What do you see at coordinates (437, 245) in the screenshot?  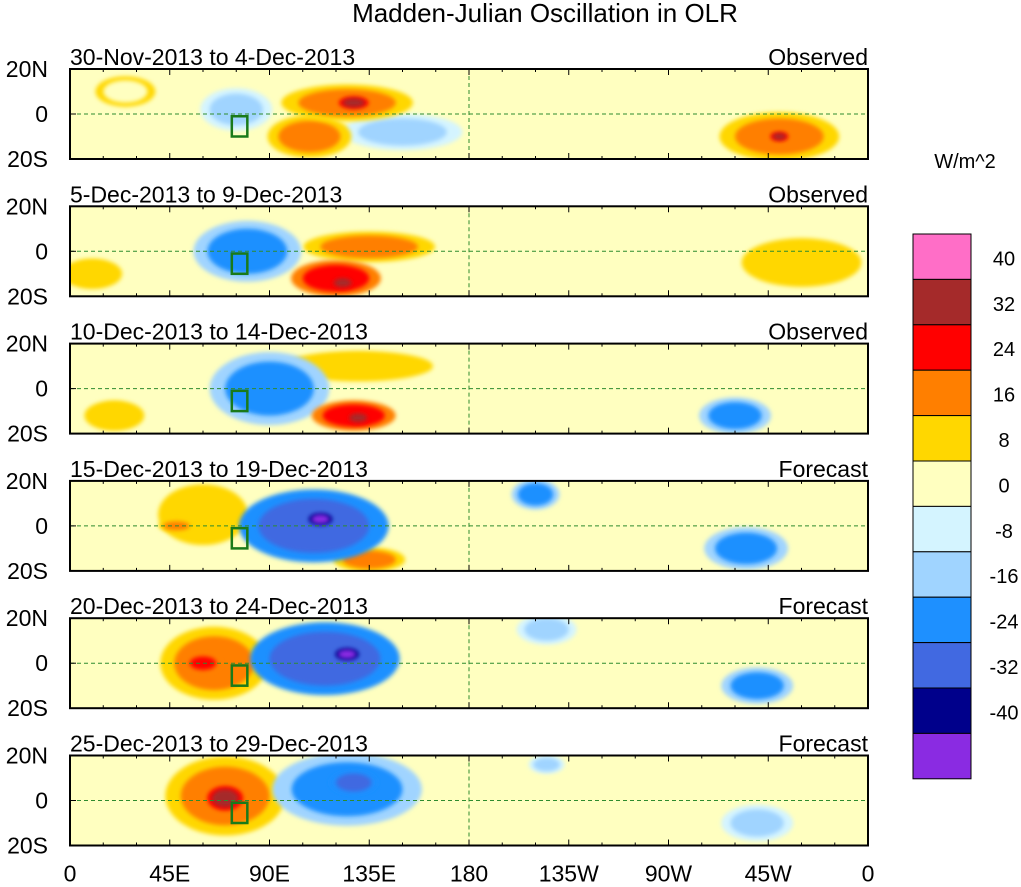 I see `panel-2: 20N 0 20S 5-Dec-2013 to 9-Dec-2013 Observed` at bounding box center [437, 245].